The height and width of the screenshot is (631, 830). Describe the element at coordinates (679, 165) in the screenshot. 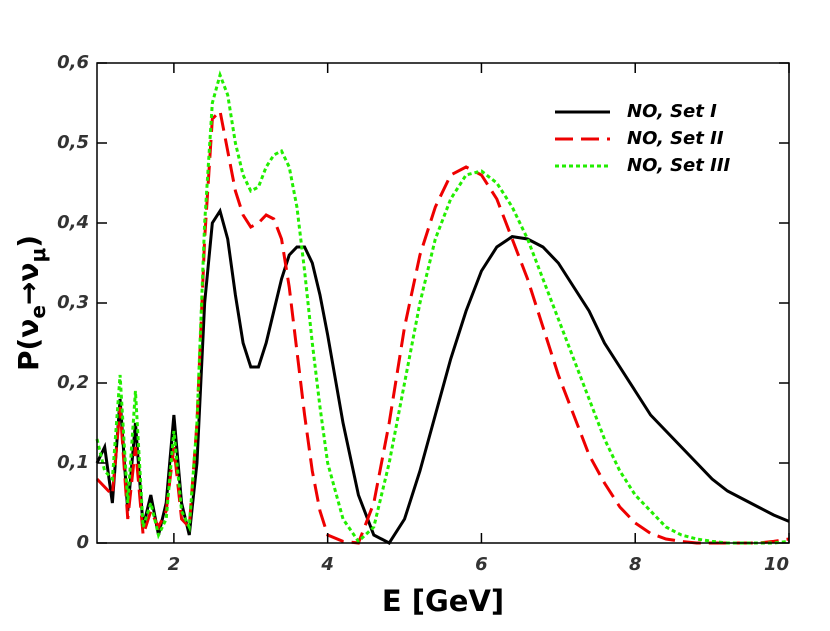

I see `legend-label: NO, Set III` at that location.